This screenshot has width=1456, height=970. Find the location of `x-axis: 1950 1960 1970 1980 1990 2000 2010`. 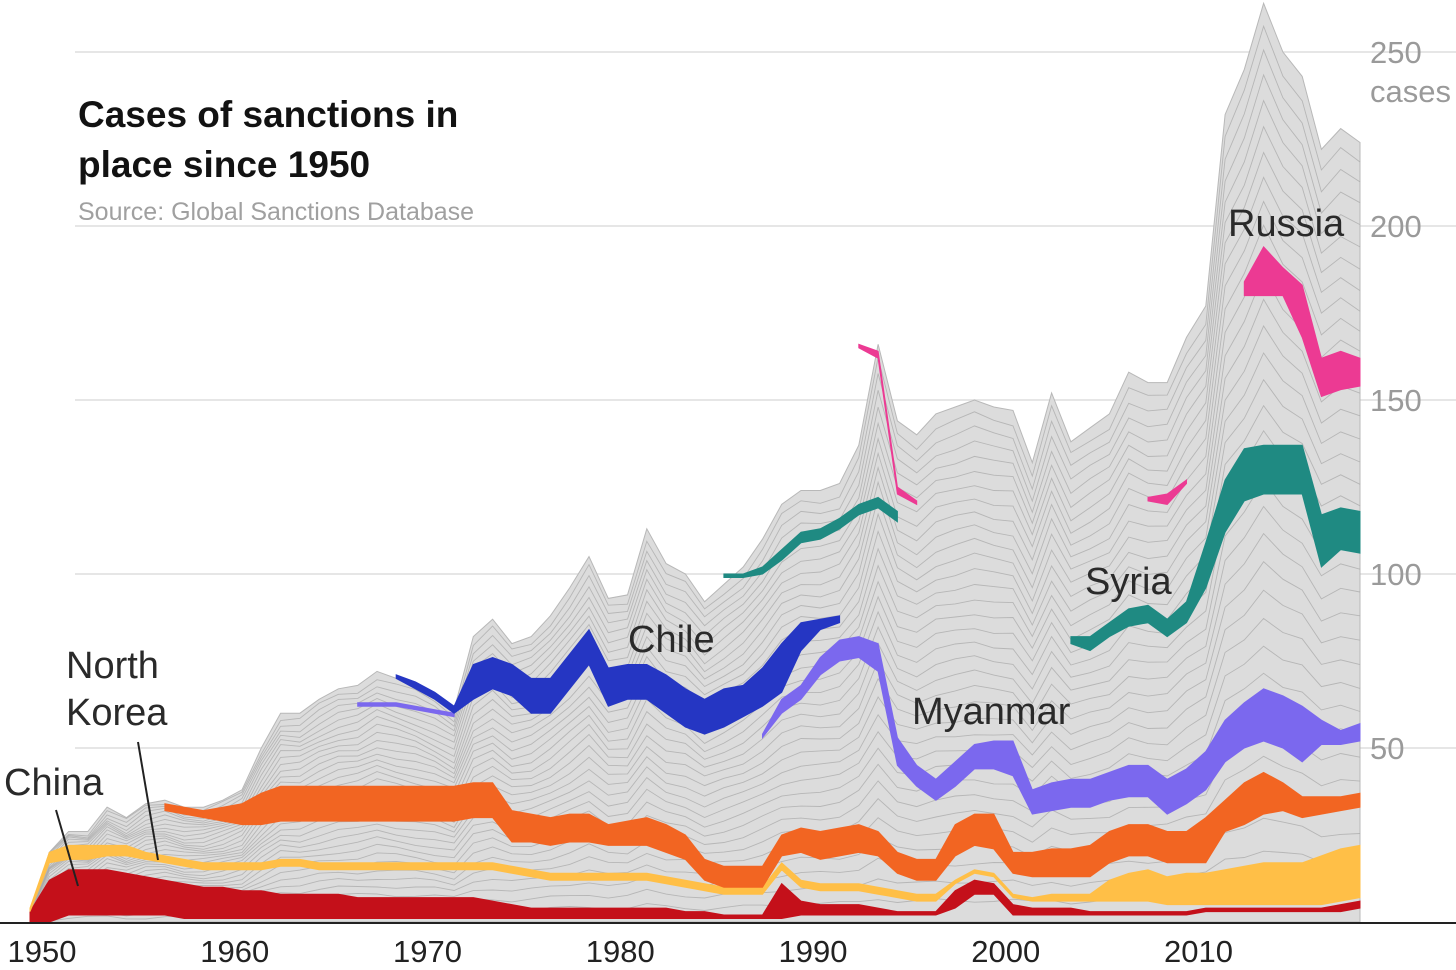

x-axis: 1950 1960 1970 1980 1990 2000 2010 is located at coordinates (728, 945).